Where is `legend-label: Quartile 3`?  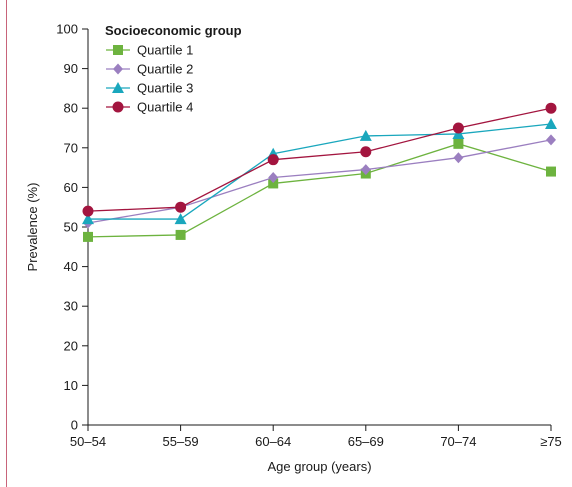 legend-label: Quartile 3 is located at coordinates (165, 88).